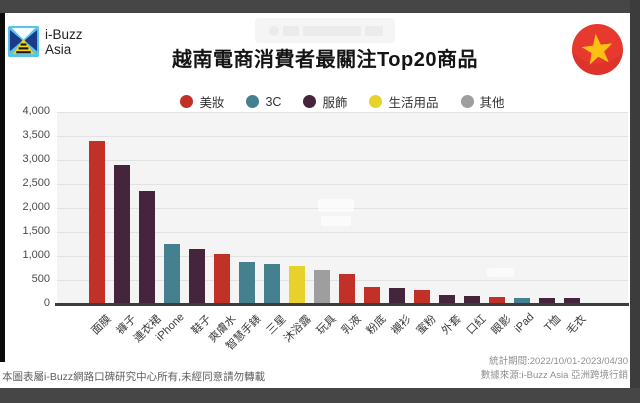 The width and height of the screenshot is (640, 403). Describe the element at coordinates (247, 282) in the screenshot. I see `bar-智慧手錶` at that location.